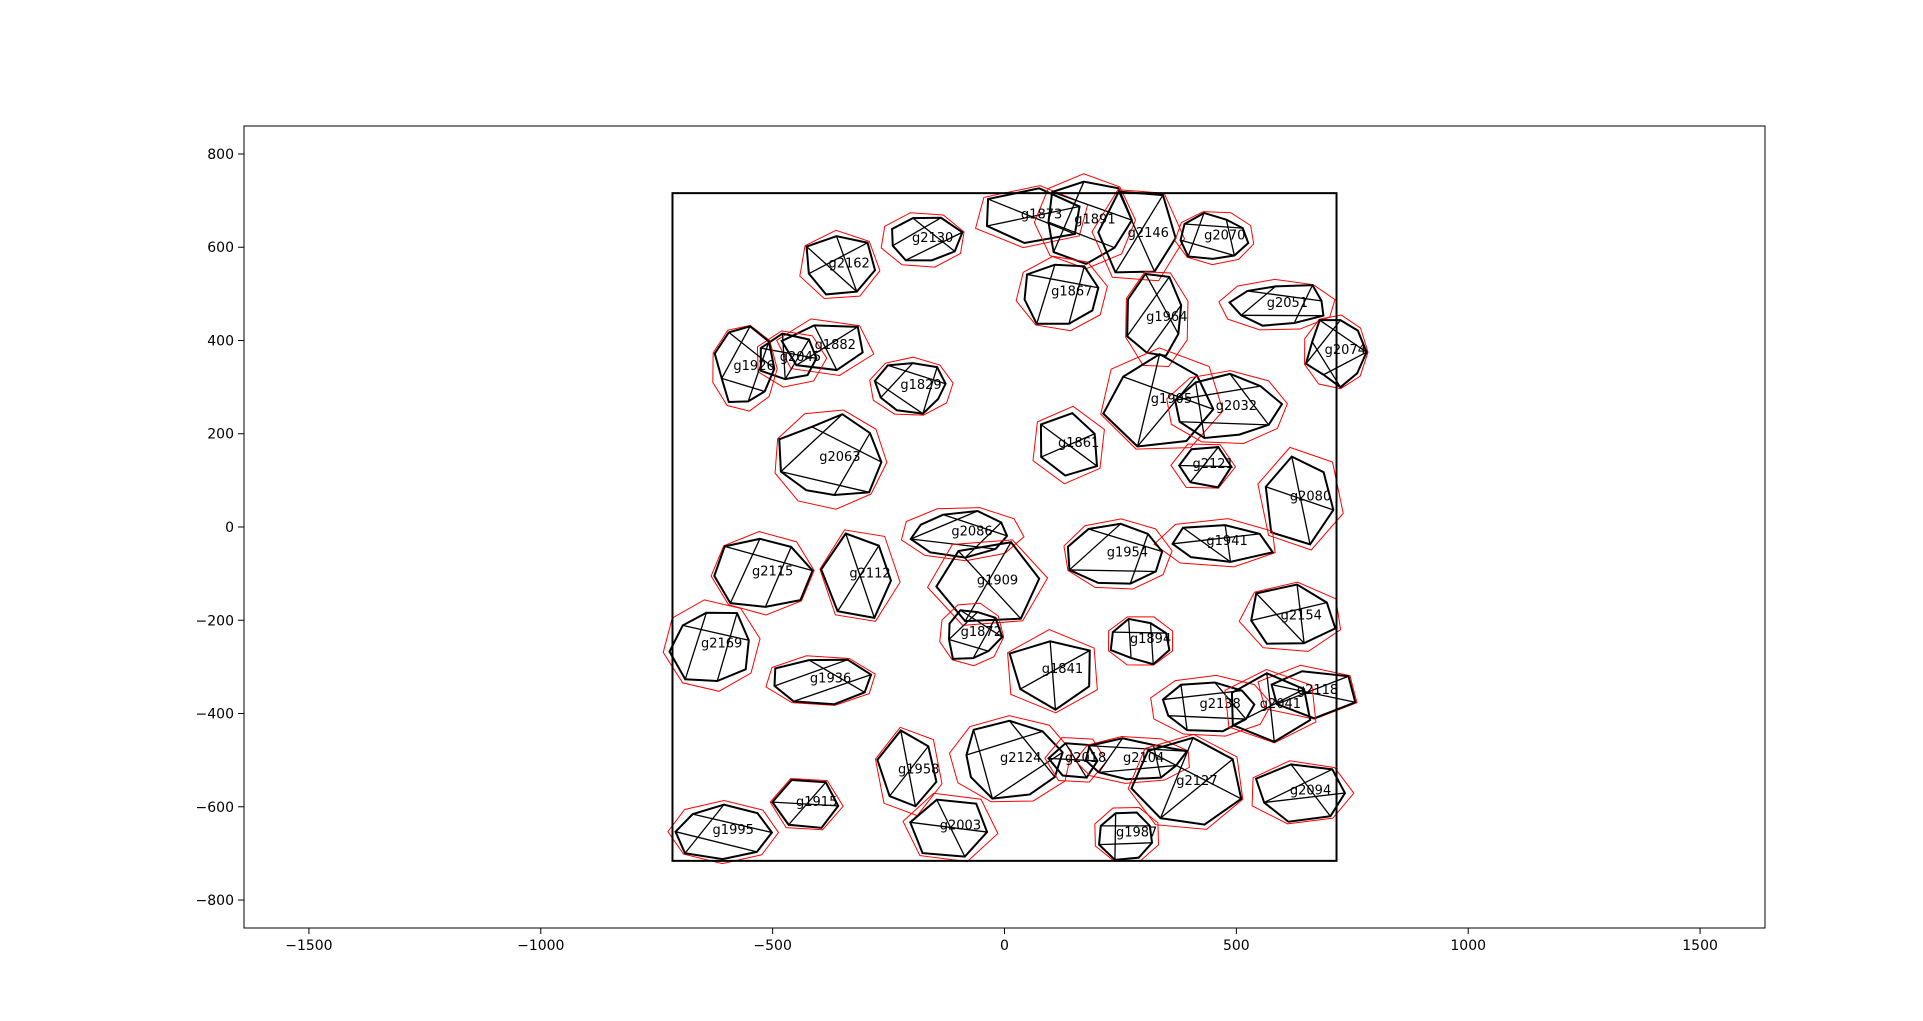  I want to click on x-tick-label: −1000, so click(540, 946).